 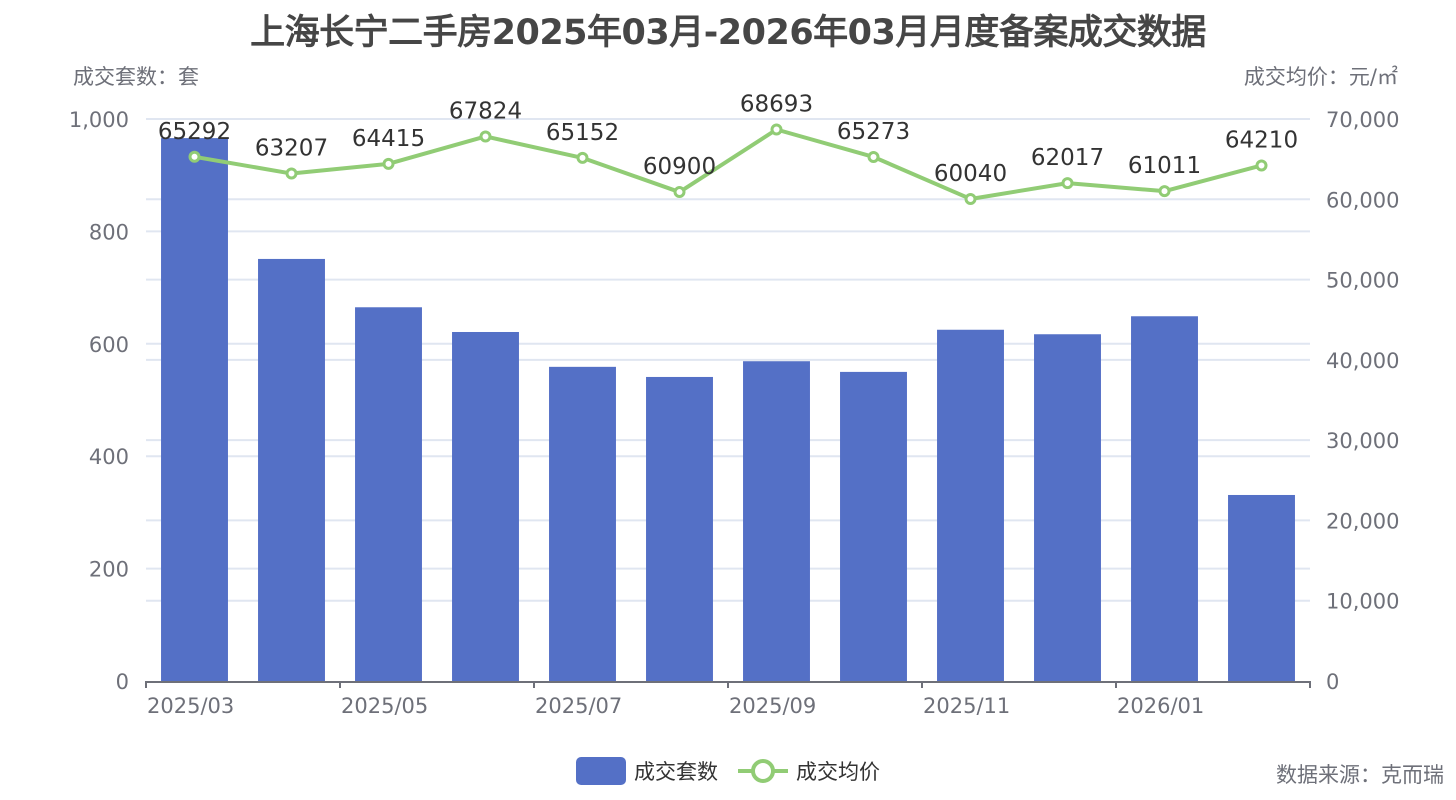 What do you see at coordinates (728, 33) in the screenshot?
I see `chart-title: 上海长宁二手房2025年03月-2026年03月月度备案成交数据` at bounding box center [728, 33].